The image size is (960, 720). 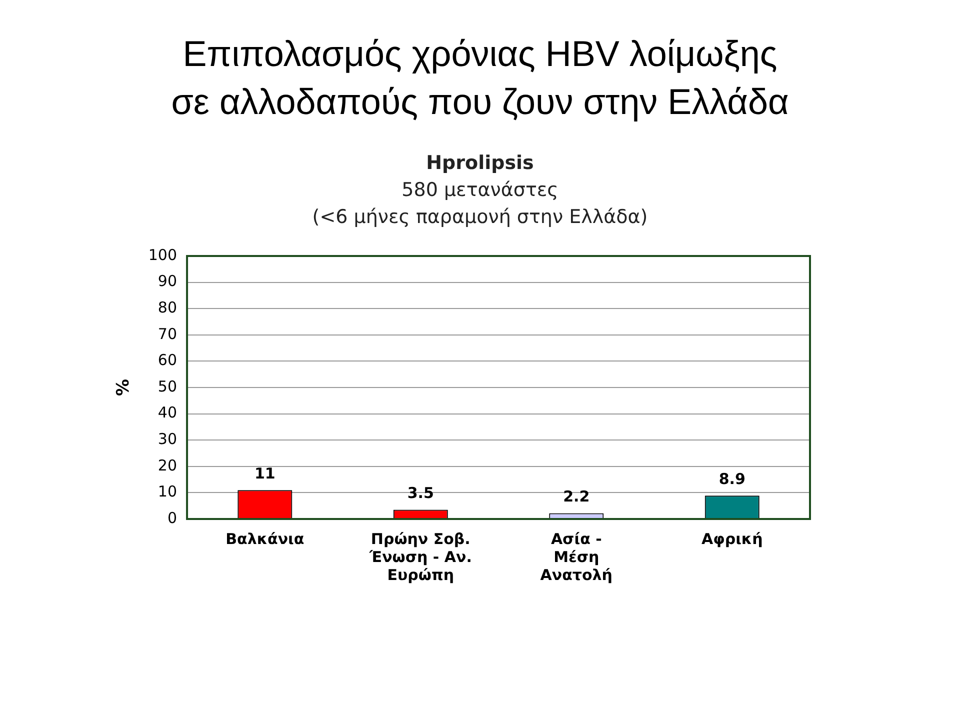 I want to click on y-axis-title: %, so click(x=124, y=387).